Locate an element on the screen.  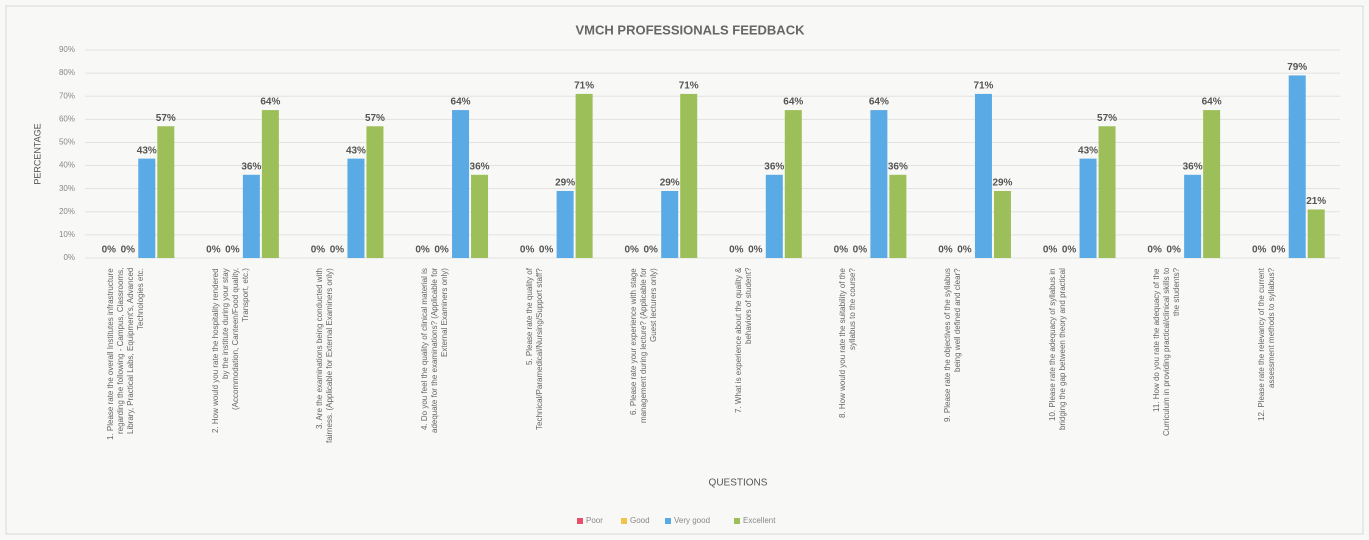
y-tick-label: 10% is located at coordinates (67, 234).